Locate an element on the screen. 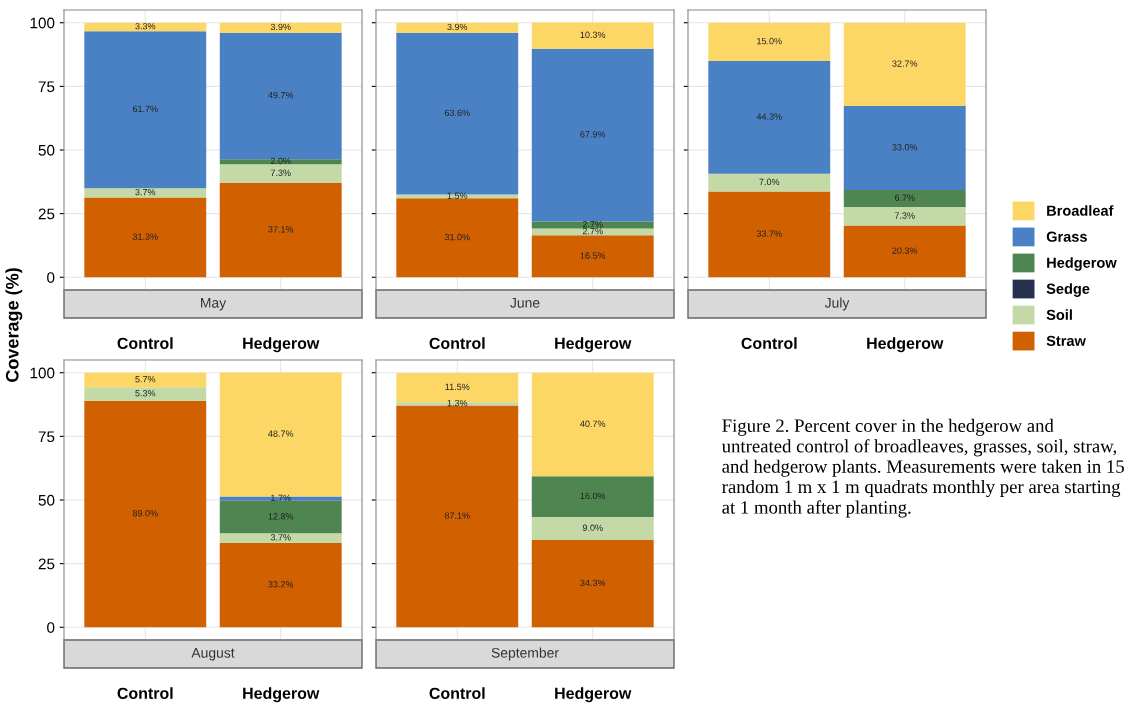 The width and height of the screenshot is (1126, 703). data-label: 5.3% is located at coordinates (145, 393).